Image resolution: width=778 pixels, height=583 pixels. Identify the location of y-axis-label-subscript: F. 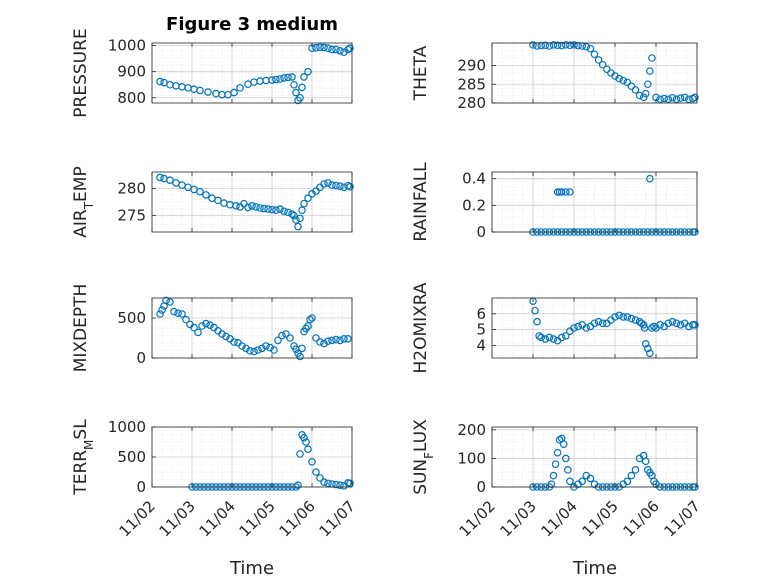
(429, 455).